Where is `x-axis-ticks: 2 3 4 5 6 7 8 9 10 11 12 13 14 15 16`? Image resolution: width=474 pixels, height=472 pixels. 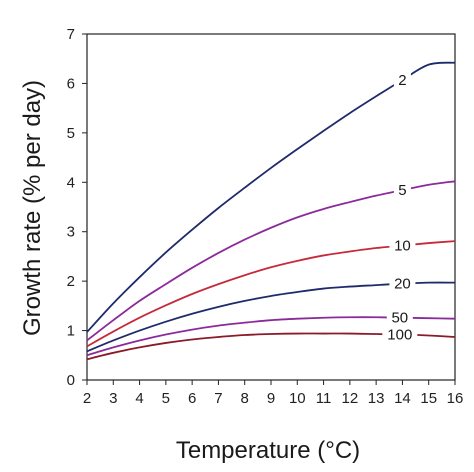 x-axis-ticks: 2 3 4 5 6 7 8 9 10 11 12 13 14 15 16 is located at coordinates (273, 393).